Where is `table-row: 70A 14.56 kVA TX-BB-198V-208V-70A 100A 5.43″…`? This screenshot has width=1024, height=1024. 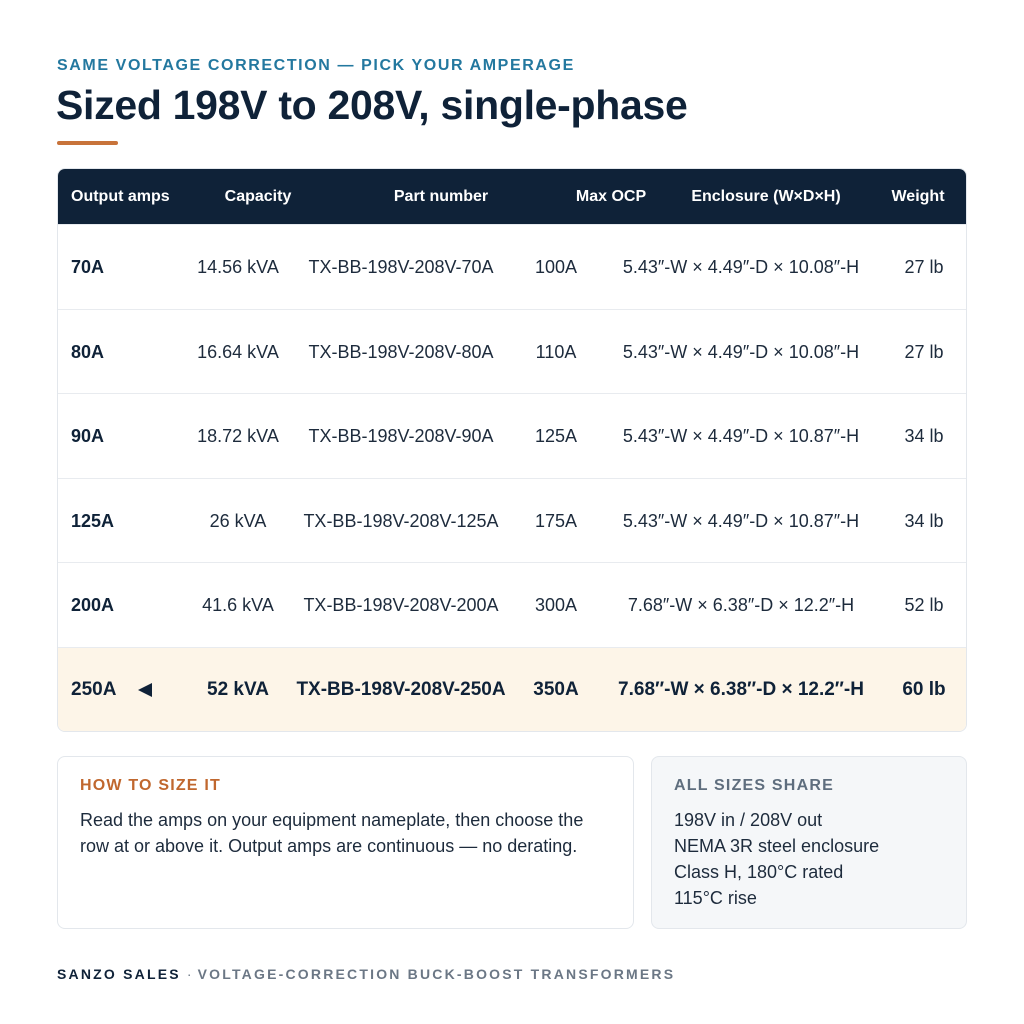 table-row: 70A 14.56 kVA TX-BB-198V-208V-70A 100A 5.43″… is located at coordinates (512, 266).